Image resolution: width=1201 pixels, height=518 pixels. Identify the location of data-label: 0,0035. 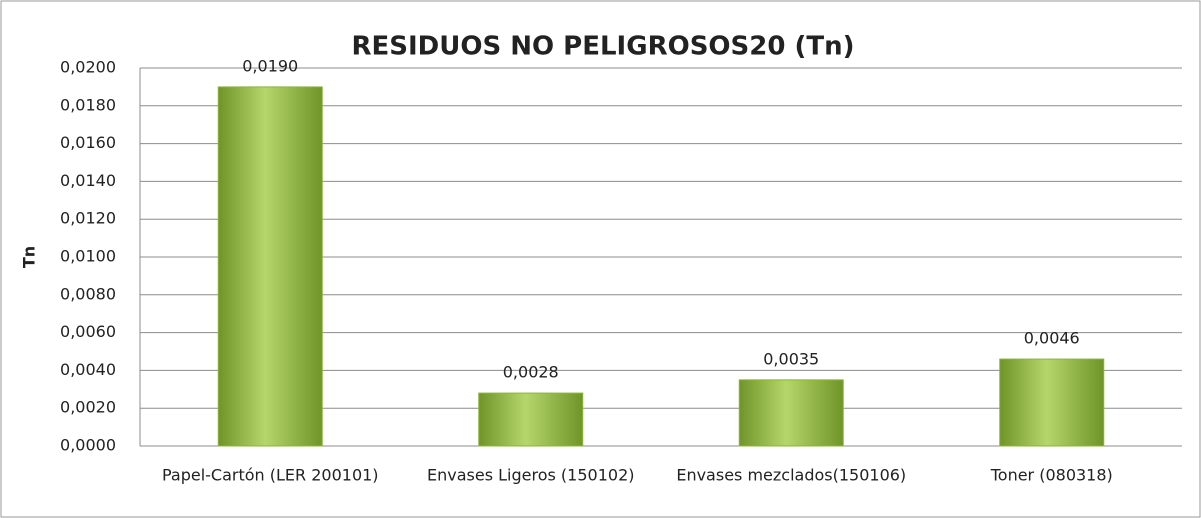
(791, 358).